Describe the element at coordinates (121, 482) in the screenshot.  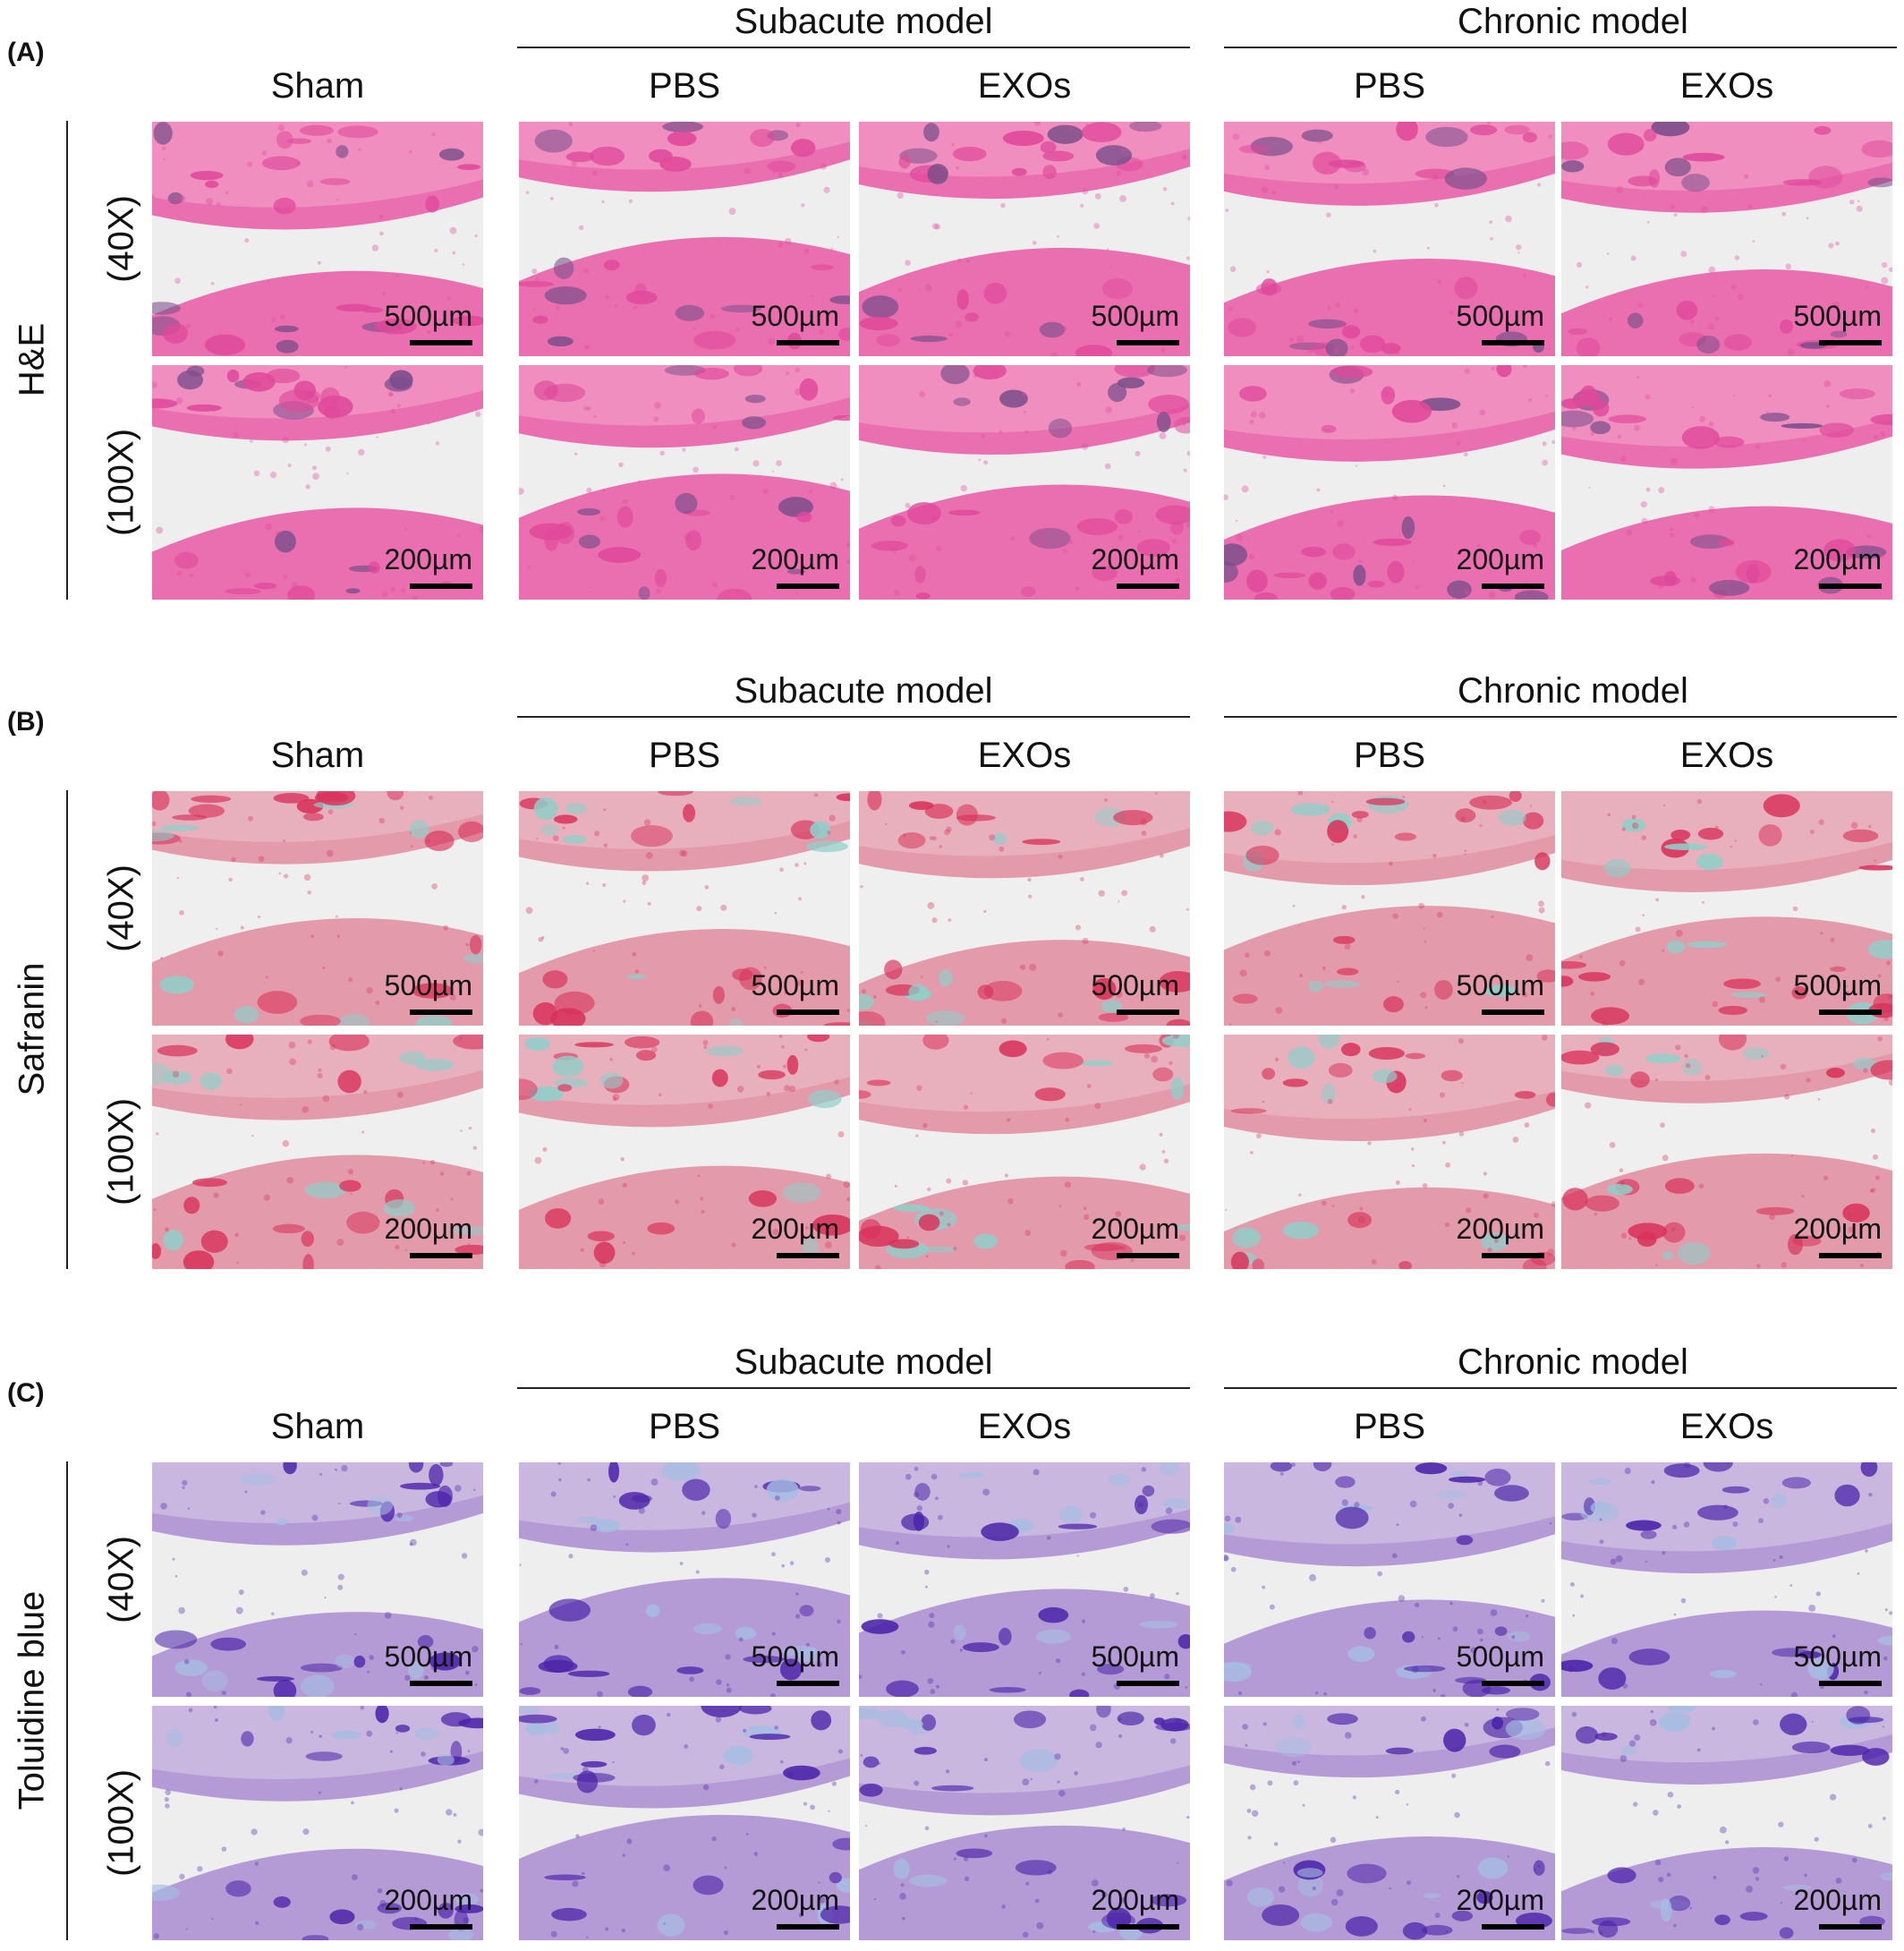
I see `magnification-label: (100X)` at that location.